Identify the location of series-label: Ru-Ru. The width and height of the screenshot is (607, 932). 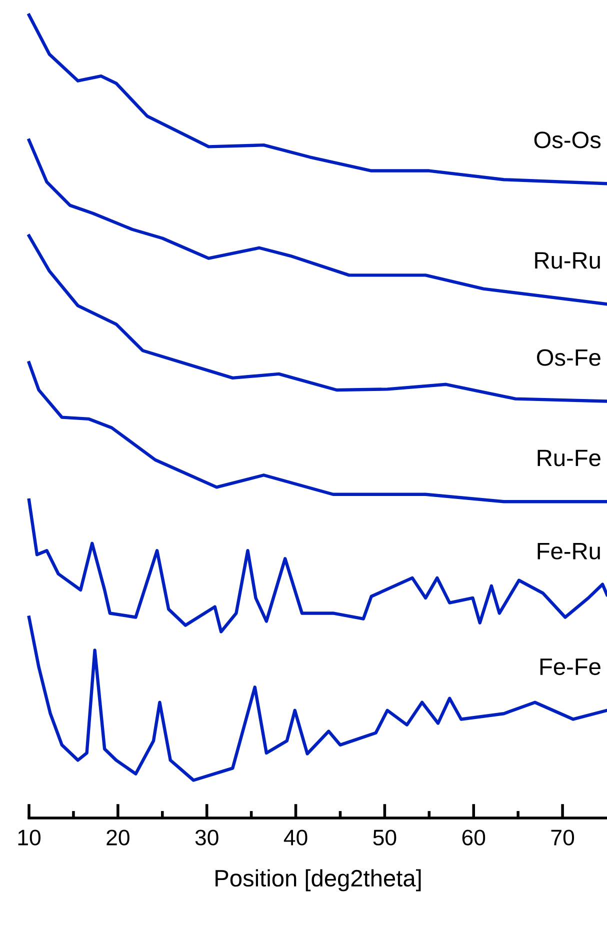
(567, 260).